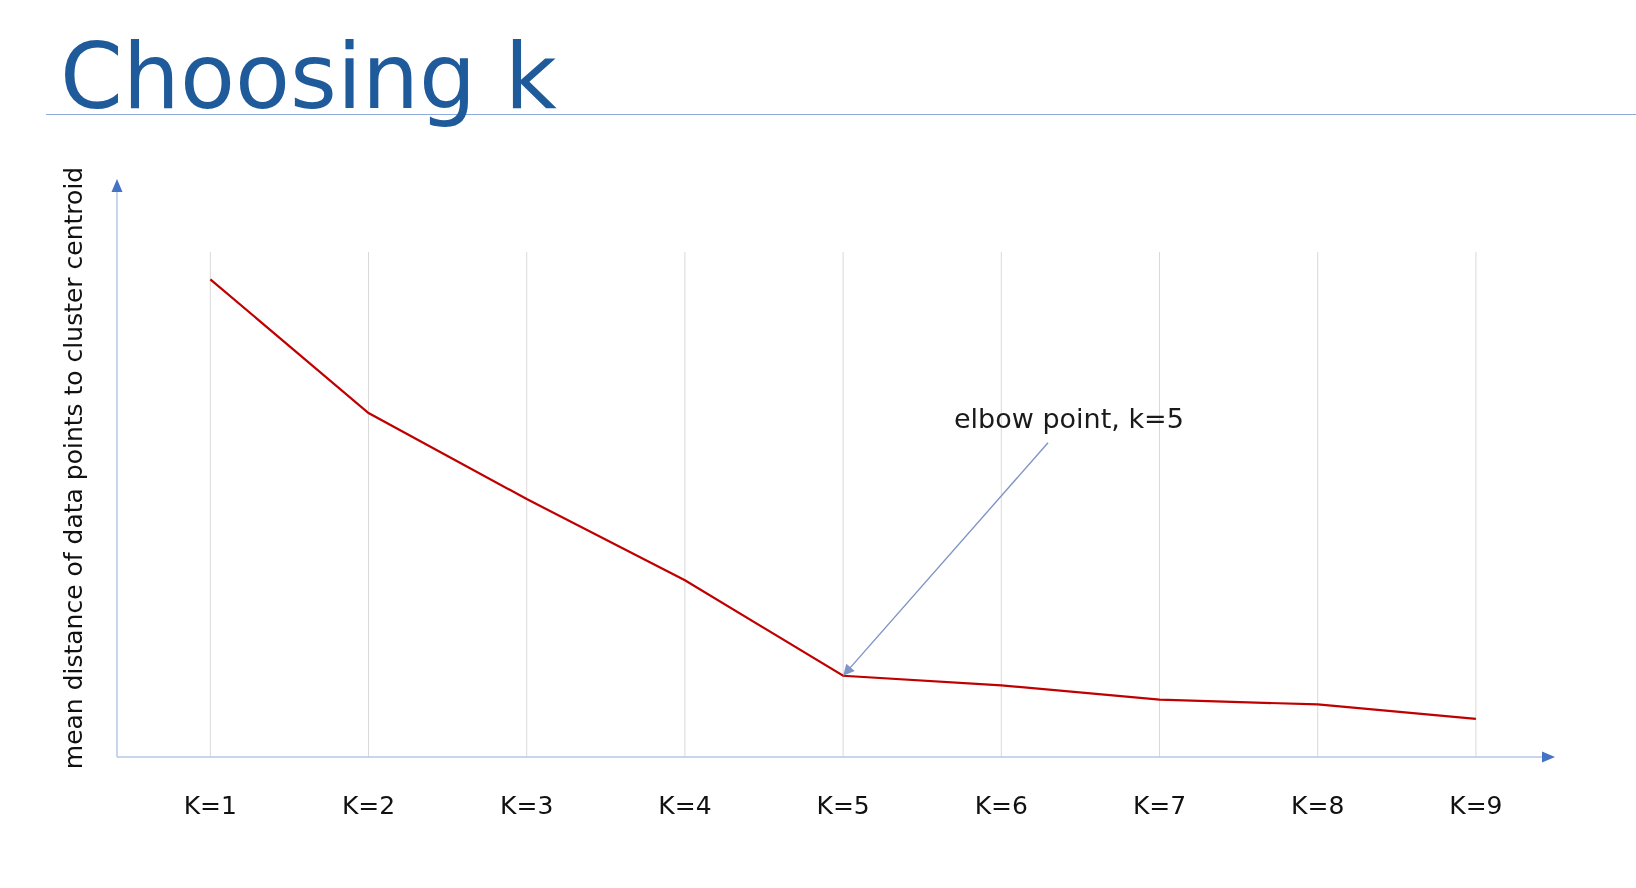 Image resolution: width=1636 pixels, height=888 pixels. Describe the element at coordinates (843, 805) in the screenshot. I see `x-tick-label: K=5` at that location.